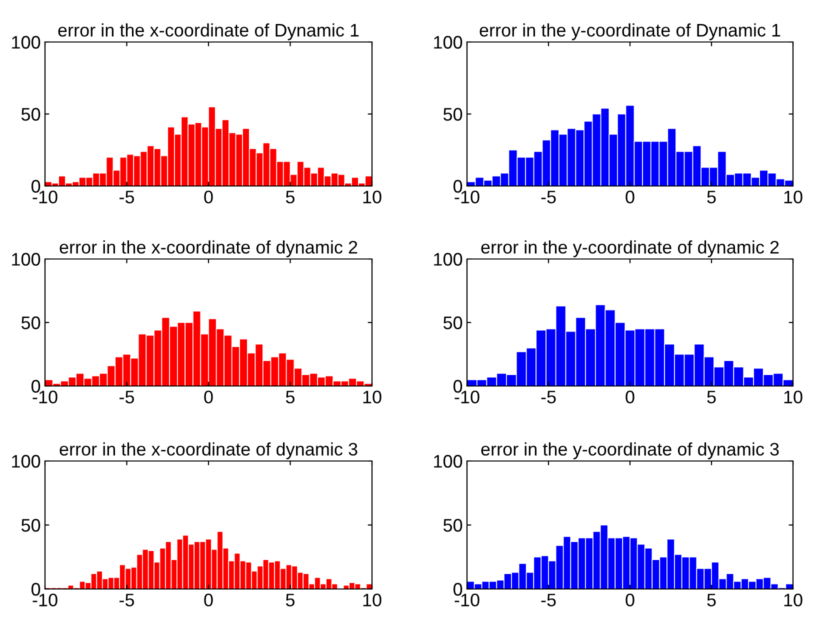  What do you see at coordinates (208, 31) in the screenshot?
I see `chart-title: error in the x-coordinate of Dynamic 1` at bounding box center [208, 31].